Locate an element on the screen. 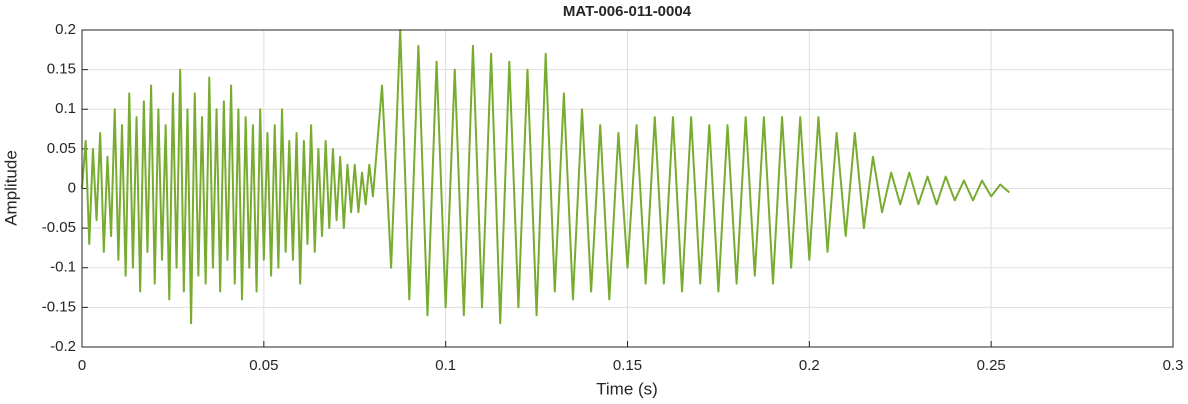 The image size is (1188, 404). y-tick-label: 0.15 is located at coordinates (61, 69).